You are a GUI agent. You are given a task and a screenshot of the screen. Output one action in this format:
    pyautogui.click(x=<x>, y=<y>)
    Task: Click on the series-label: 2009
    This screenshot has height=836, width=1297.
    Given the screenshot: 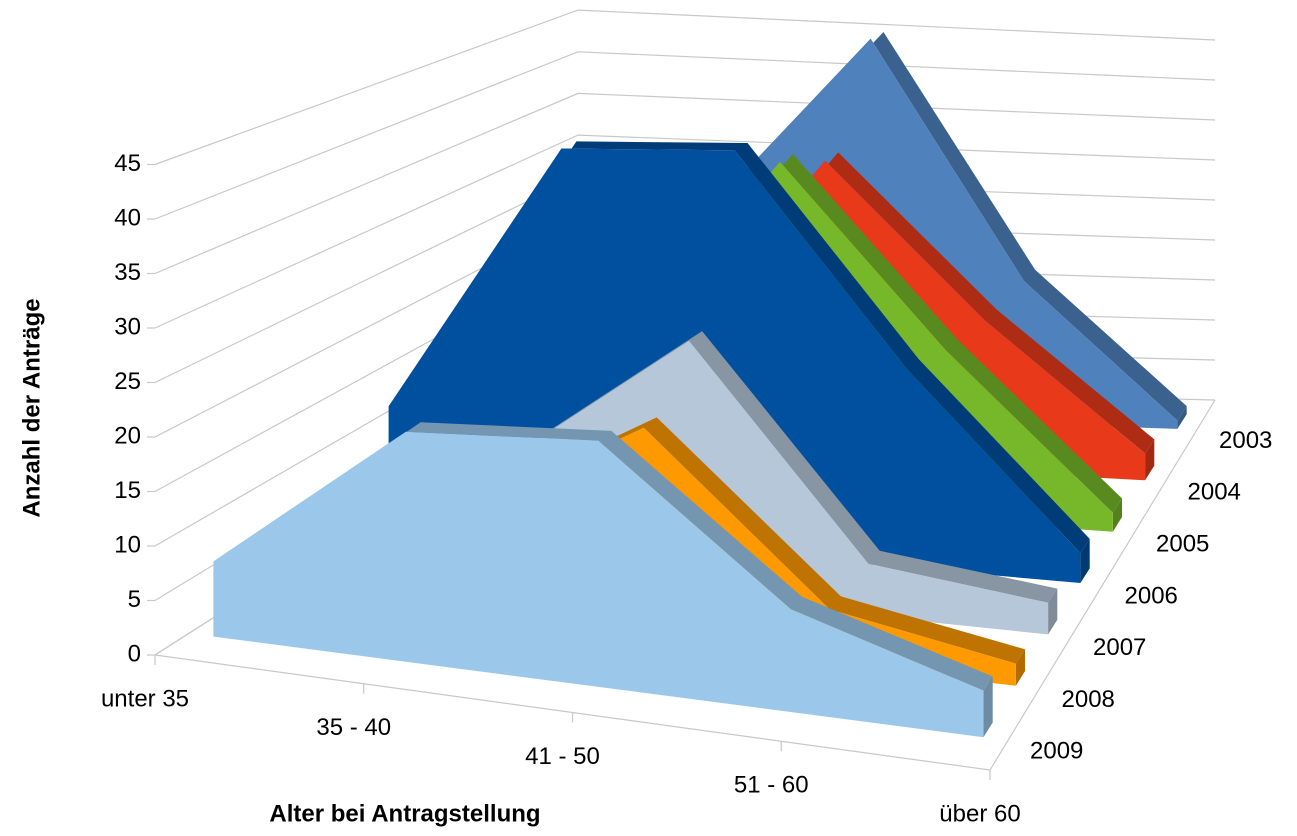 What is the action you would take?
    pyautogui.click(x=1056, y=751)
    